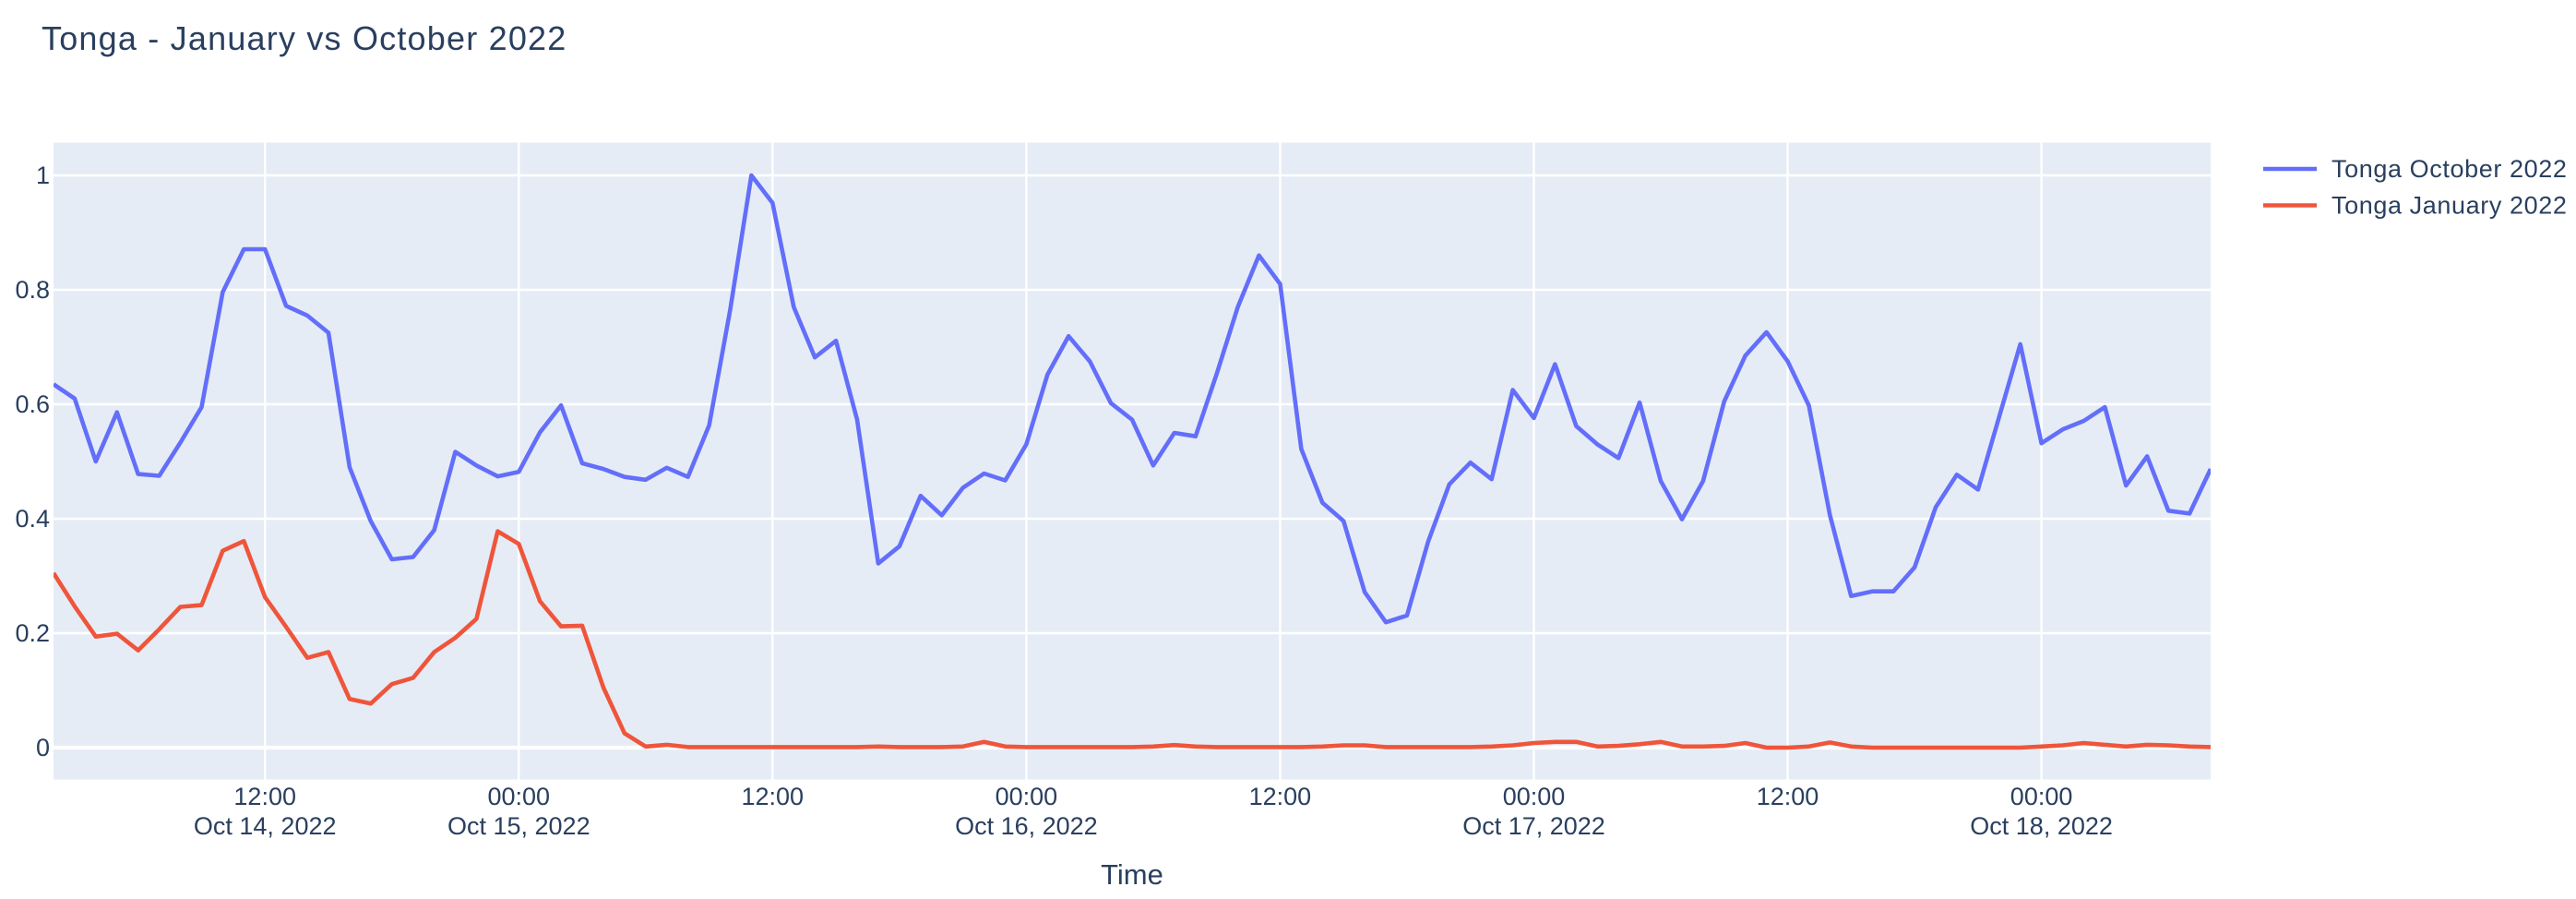 The width and height of the screenshot is (2576, 899). What do you see at coordinates (32, 290) in the screenshot?
I see `svg-text: 0.8` at bounding box center [32, 290].